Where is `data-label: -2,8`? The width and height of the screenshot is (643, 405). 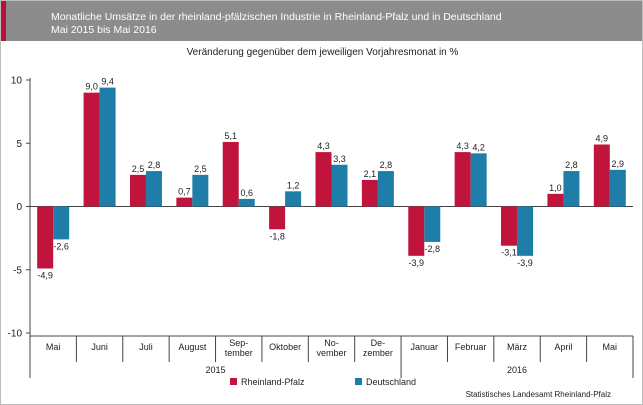 data-label: -2,8 is located at coordinates (433, 249).